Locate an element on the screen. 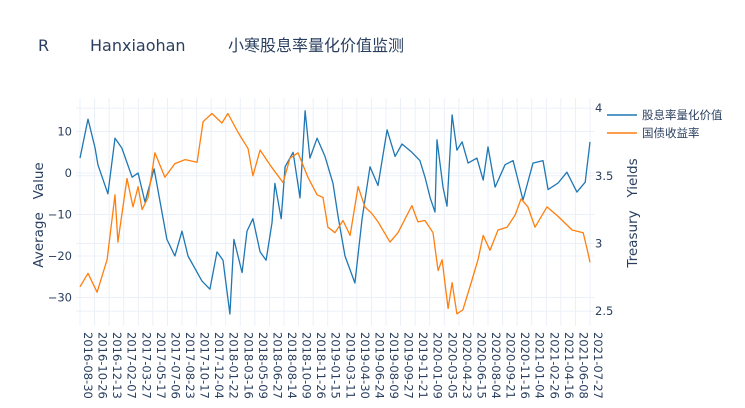  y-tick-label: 0 is located at coordinates (68, 173).